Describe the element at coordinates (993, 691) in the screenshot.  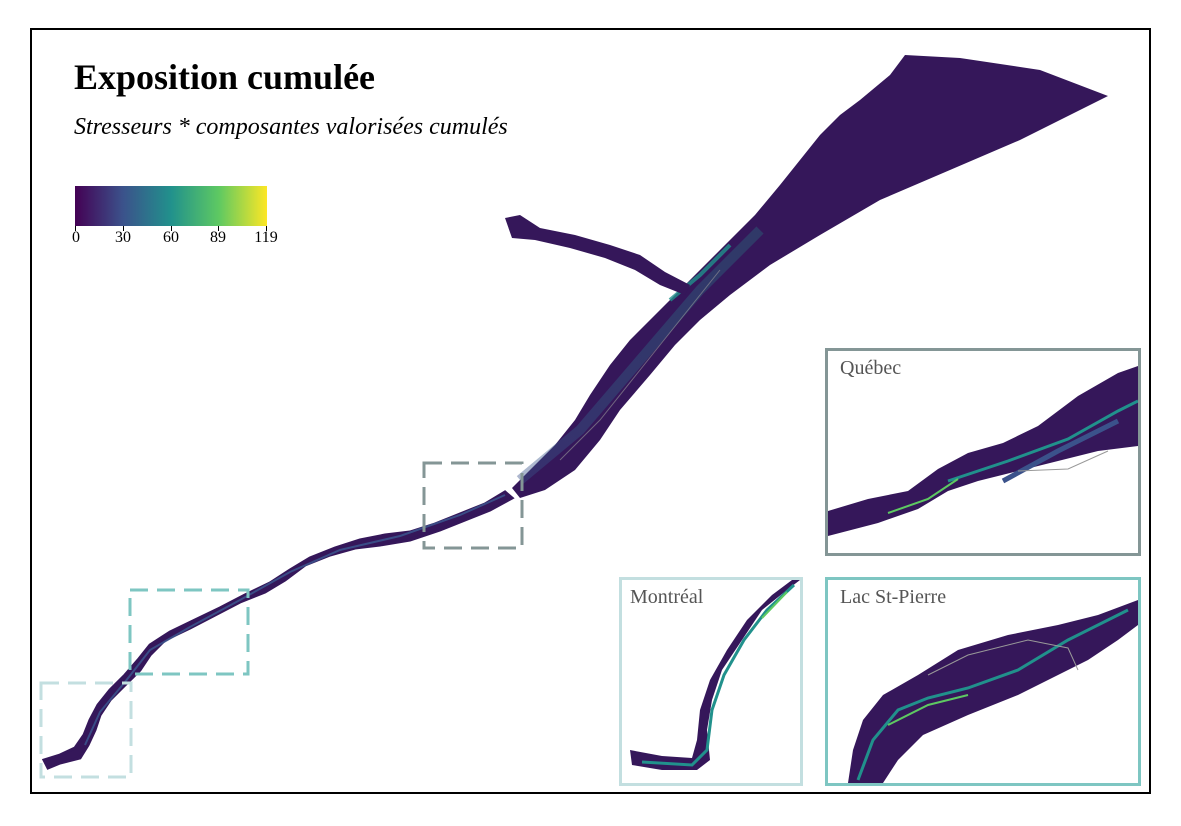
I see `lac-st-pierre-inset-map` at that location.